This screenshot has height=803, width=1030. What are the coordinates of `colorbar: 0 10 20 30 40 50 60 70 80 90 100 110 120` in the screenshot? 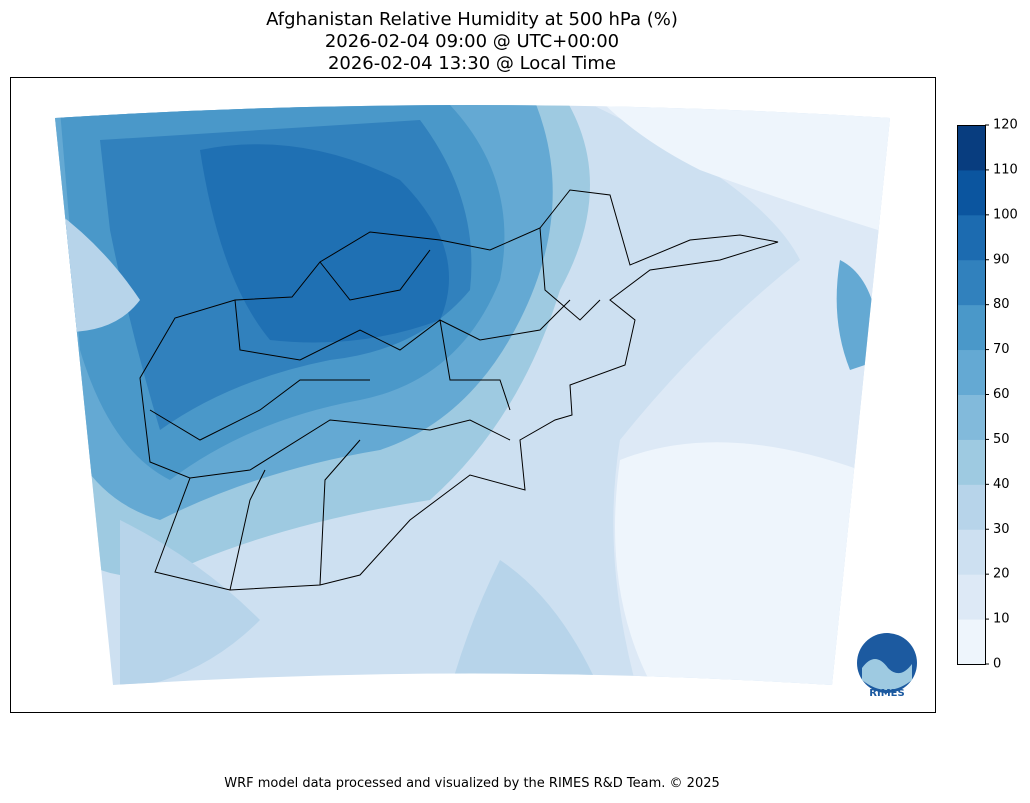 It's located at (987, 395).